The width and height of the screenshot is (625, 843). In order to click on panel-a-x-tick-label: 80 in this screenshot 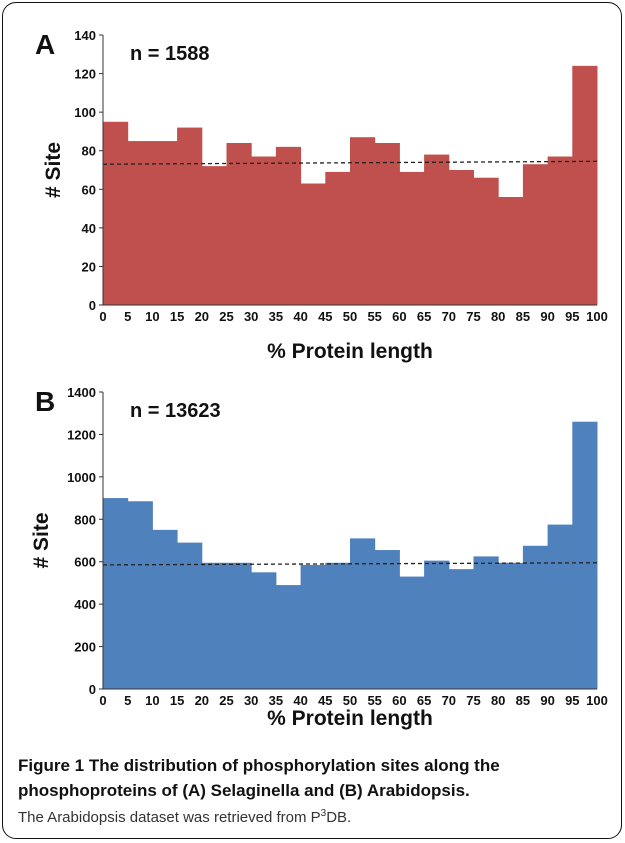, I will do `click(498, 316)`.